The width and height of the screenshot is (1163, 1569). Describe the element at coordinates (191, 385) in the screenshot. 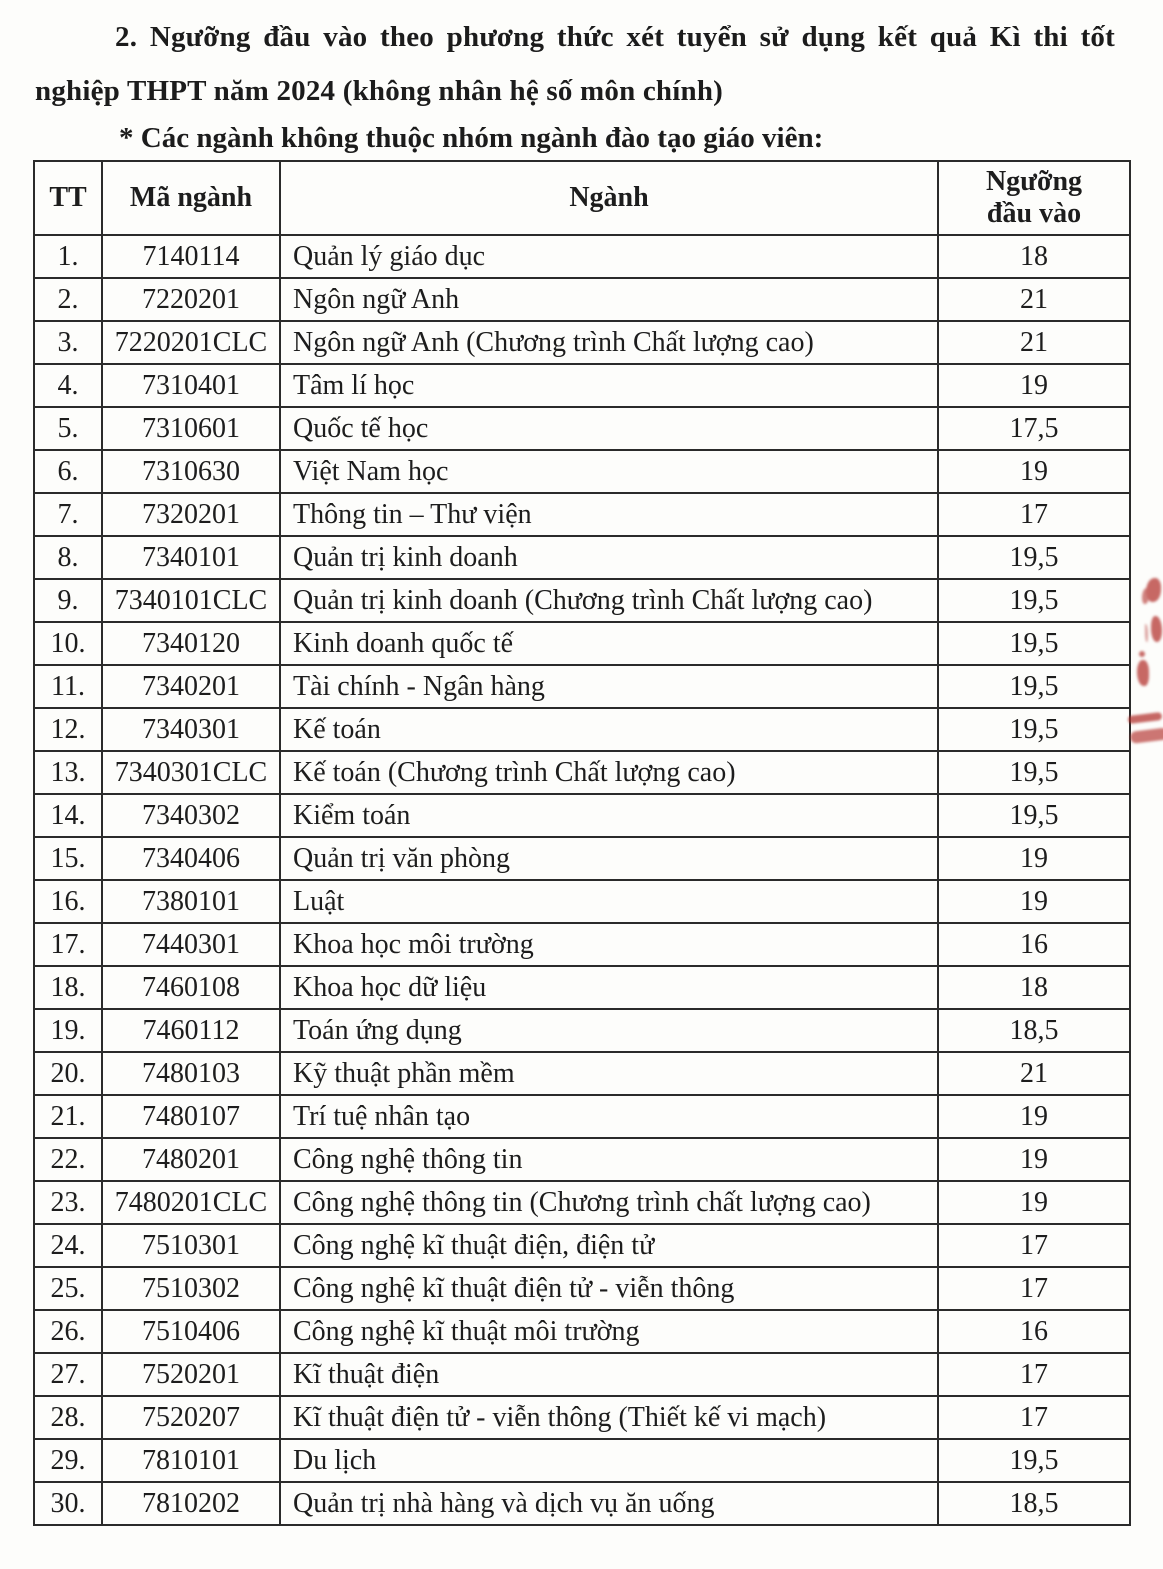

I see `major-code: 7310401` at that location.